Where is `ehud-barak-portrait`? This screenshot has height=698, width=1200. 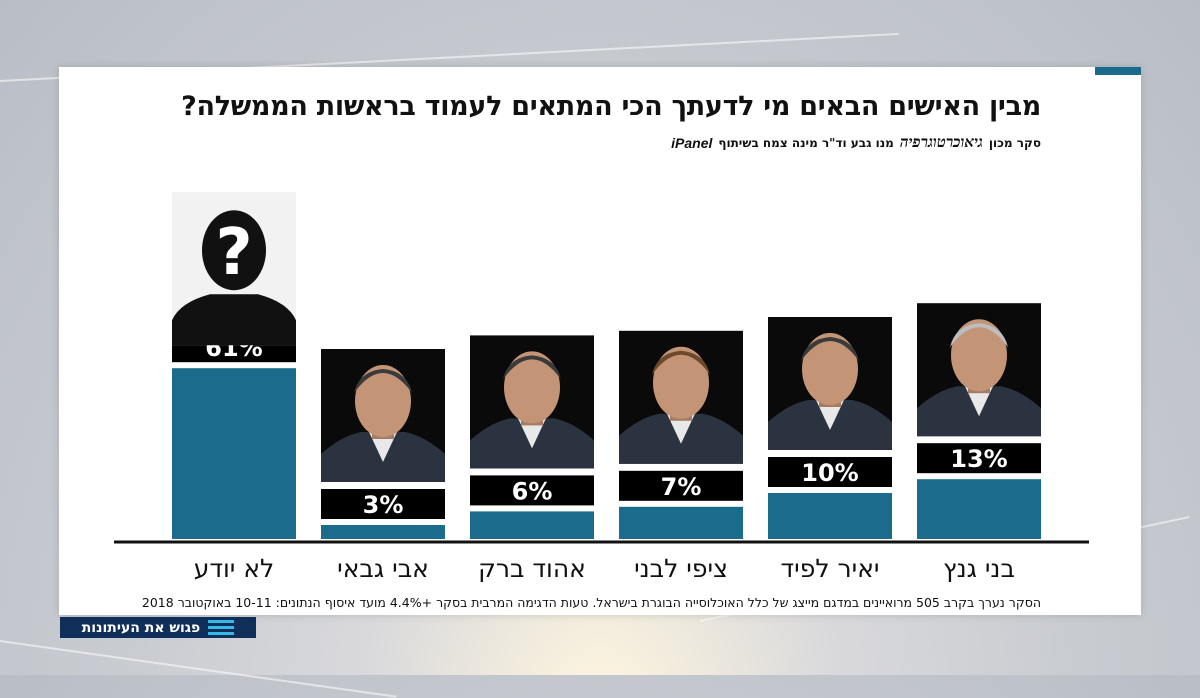 ehud-barak-portrait is located at coordinates (532, 402).